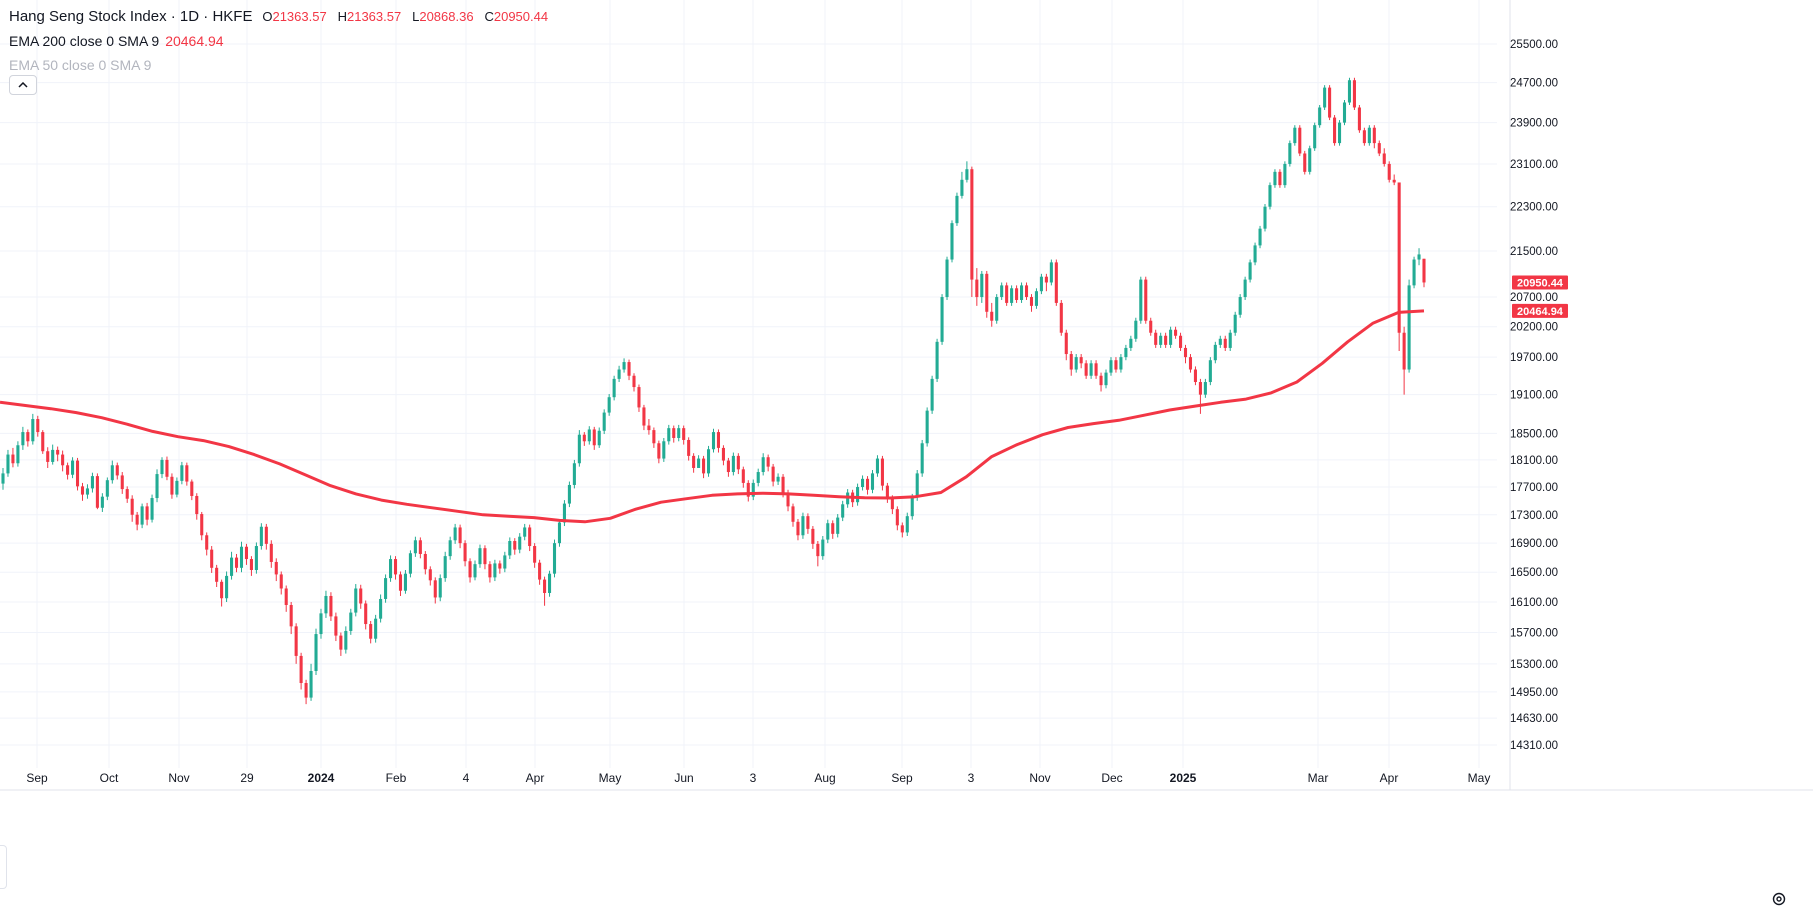  Describe the element at coordinates (297, 16) in the screenshot. I see `ohlc-open: O21363.57` at that location.